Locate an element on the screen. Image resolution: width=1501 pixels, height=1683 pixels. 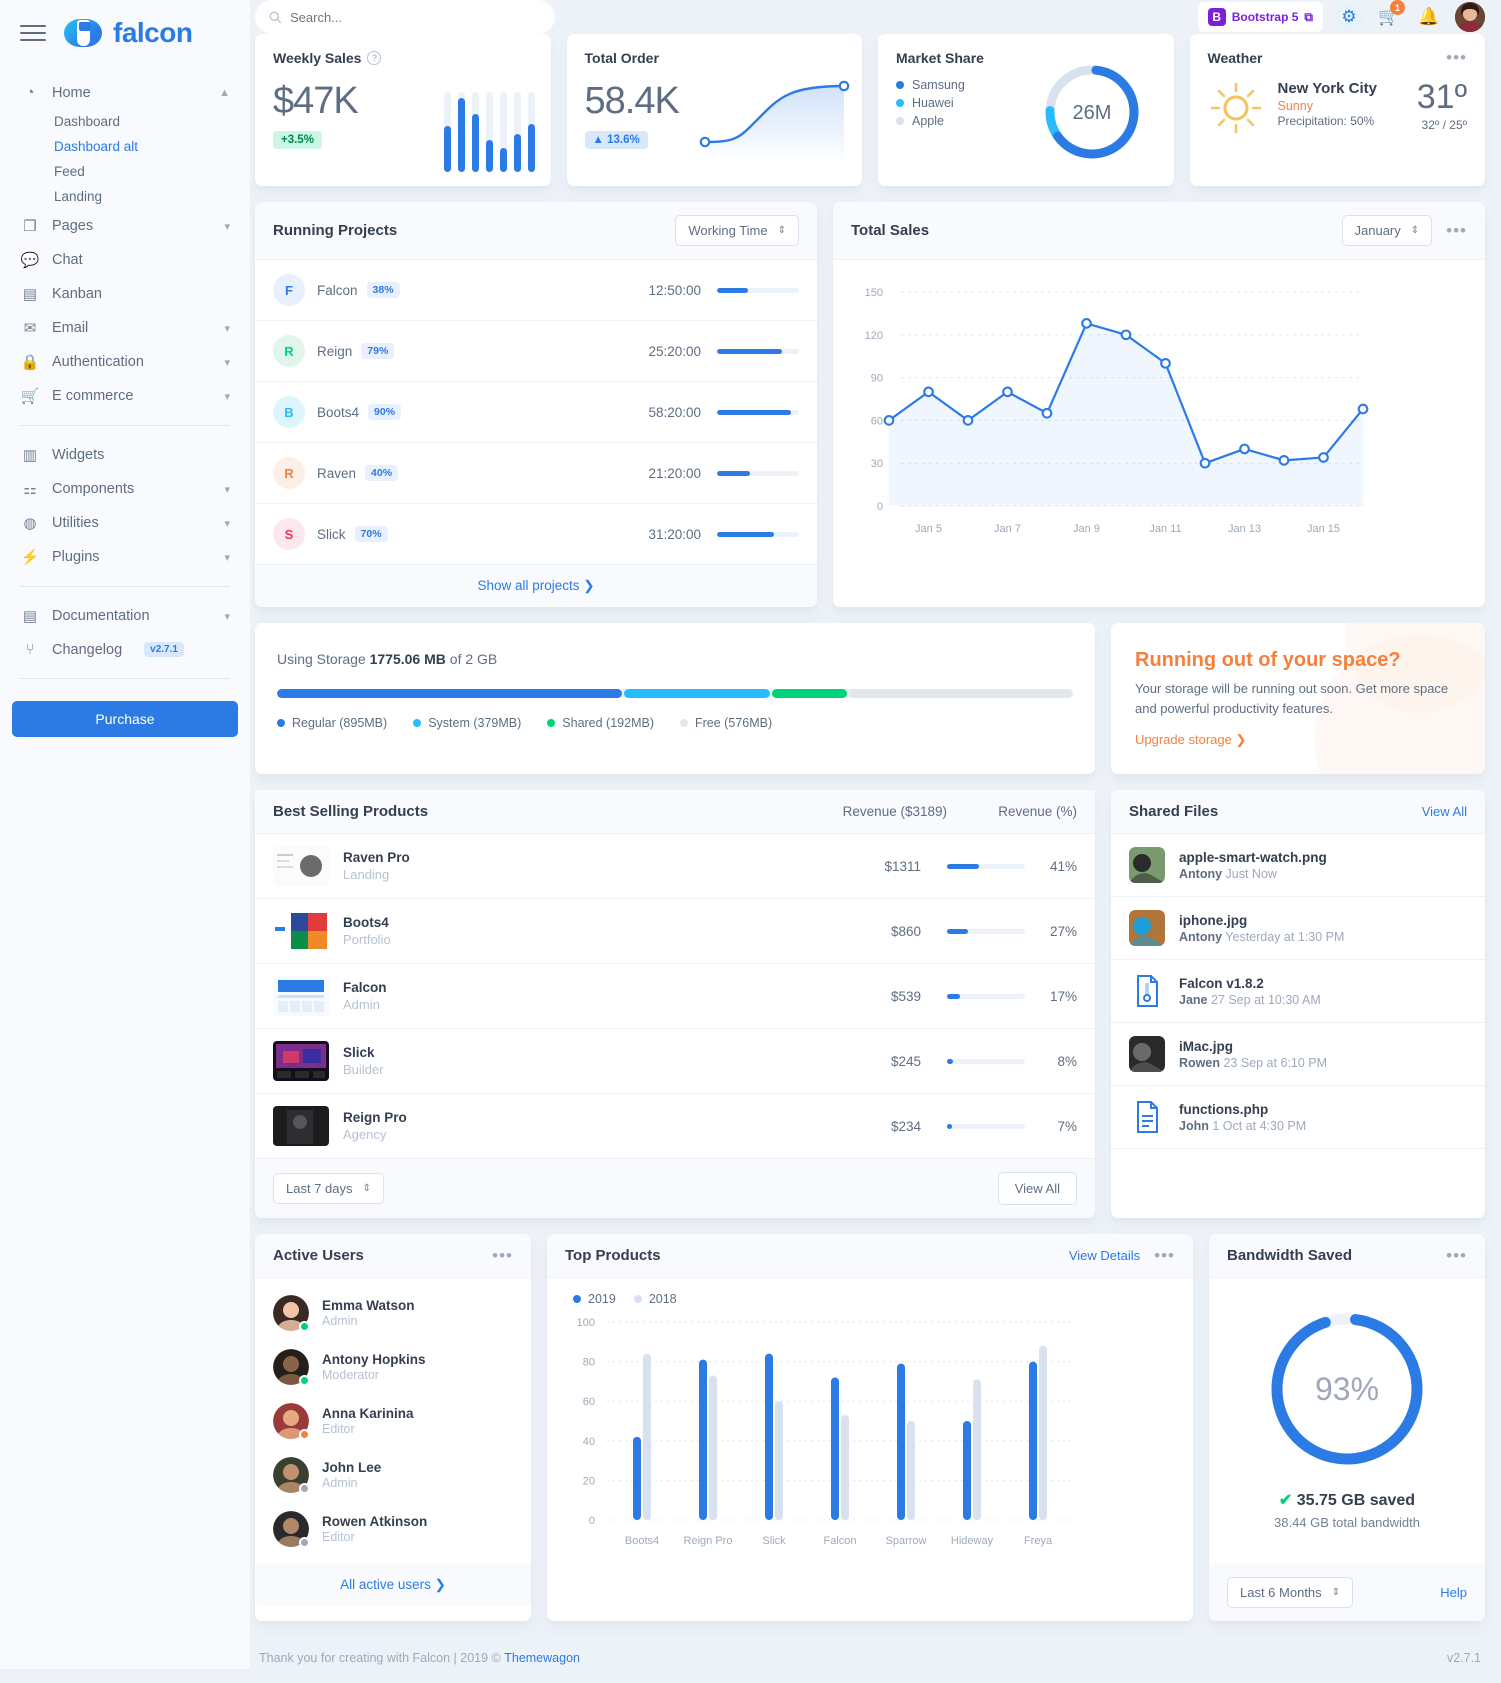
view-all-products-button: View All is located at coordinates (1037, 1188).